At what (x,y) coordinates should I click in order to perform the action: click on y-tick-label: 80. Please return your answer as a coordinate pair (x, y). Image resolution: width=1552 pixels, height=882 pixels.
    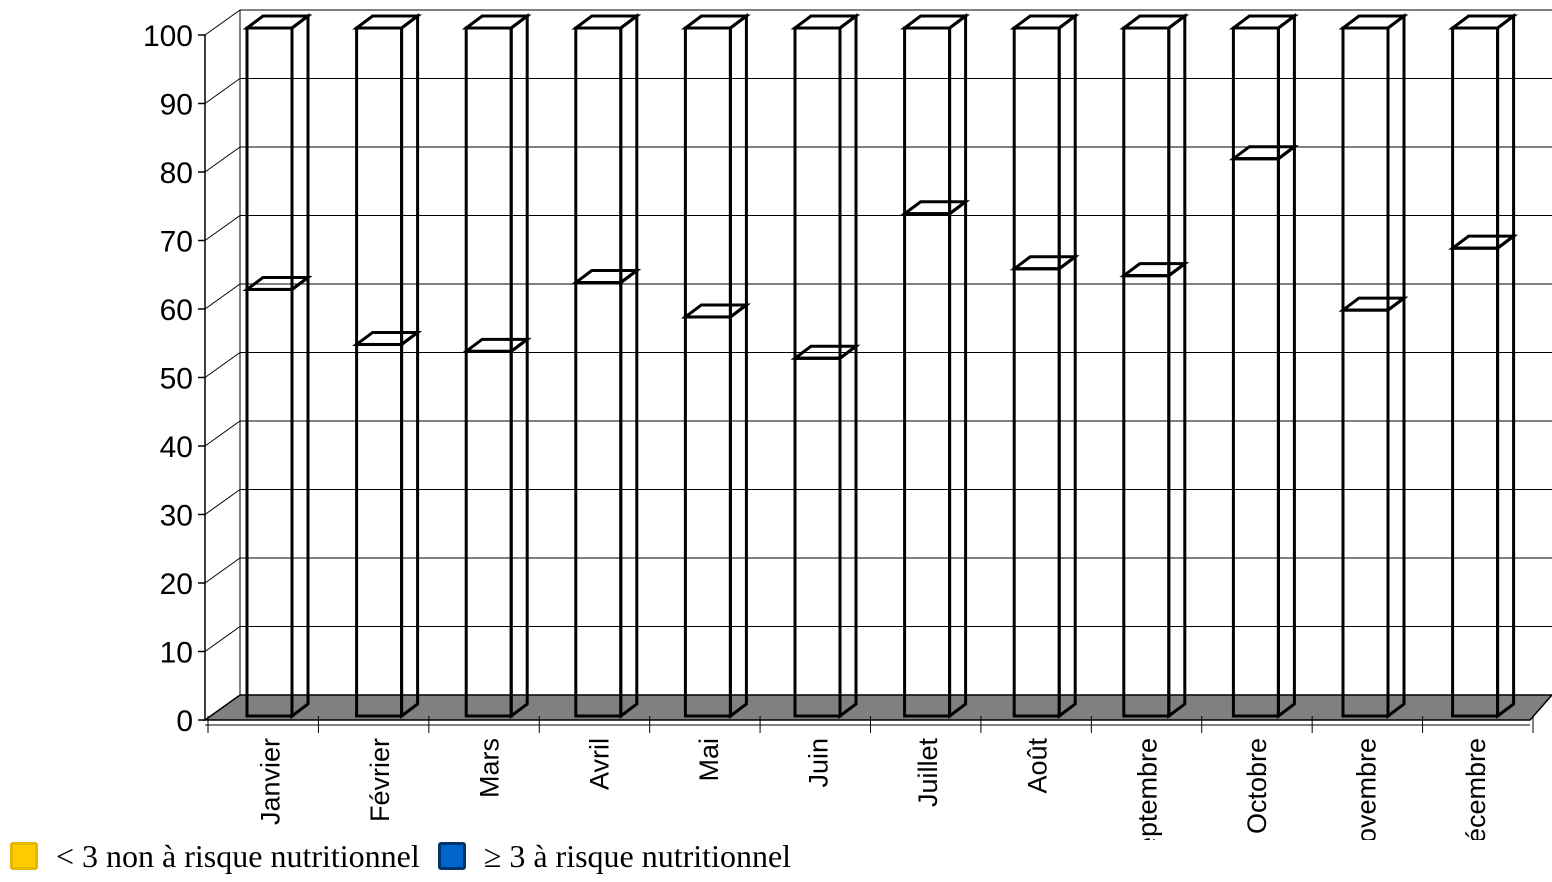
    Looking at the image, I should click on (176, 173).